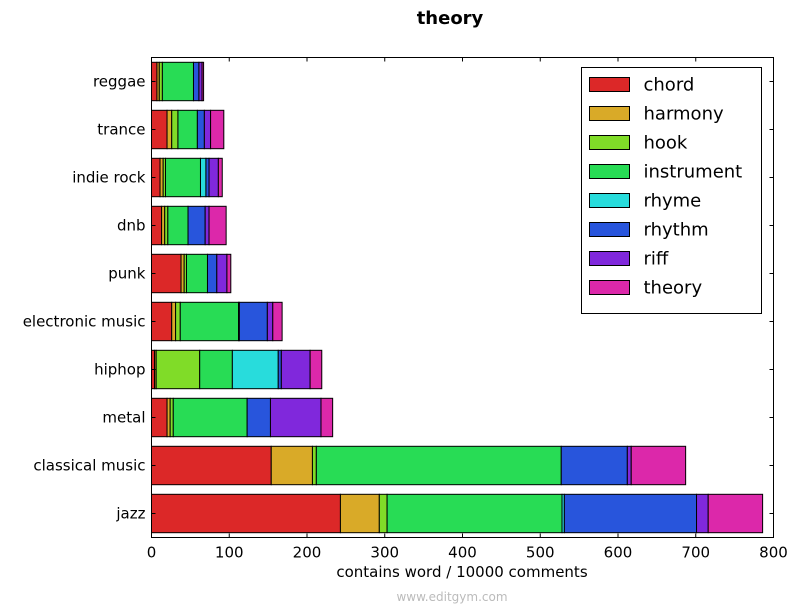 This screenshot has width=795, height=614. What do you see at coordinates (127, 274) in the screenshot?
I see `y-tick-label: punk` at bounding box center [127, 274].